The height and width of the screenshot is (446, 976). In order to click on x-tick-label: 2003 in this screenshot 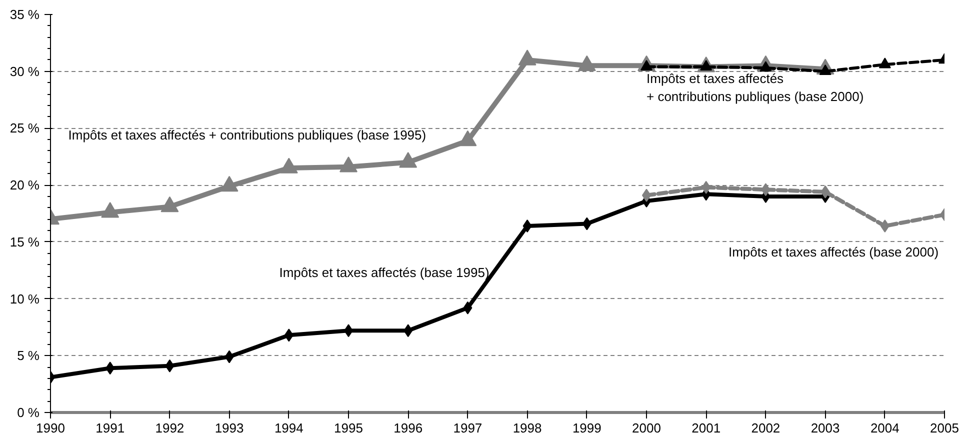, I will do `click(825, 428)`.